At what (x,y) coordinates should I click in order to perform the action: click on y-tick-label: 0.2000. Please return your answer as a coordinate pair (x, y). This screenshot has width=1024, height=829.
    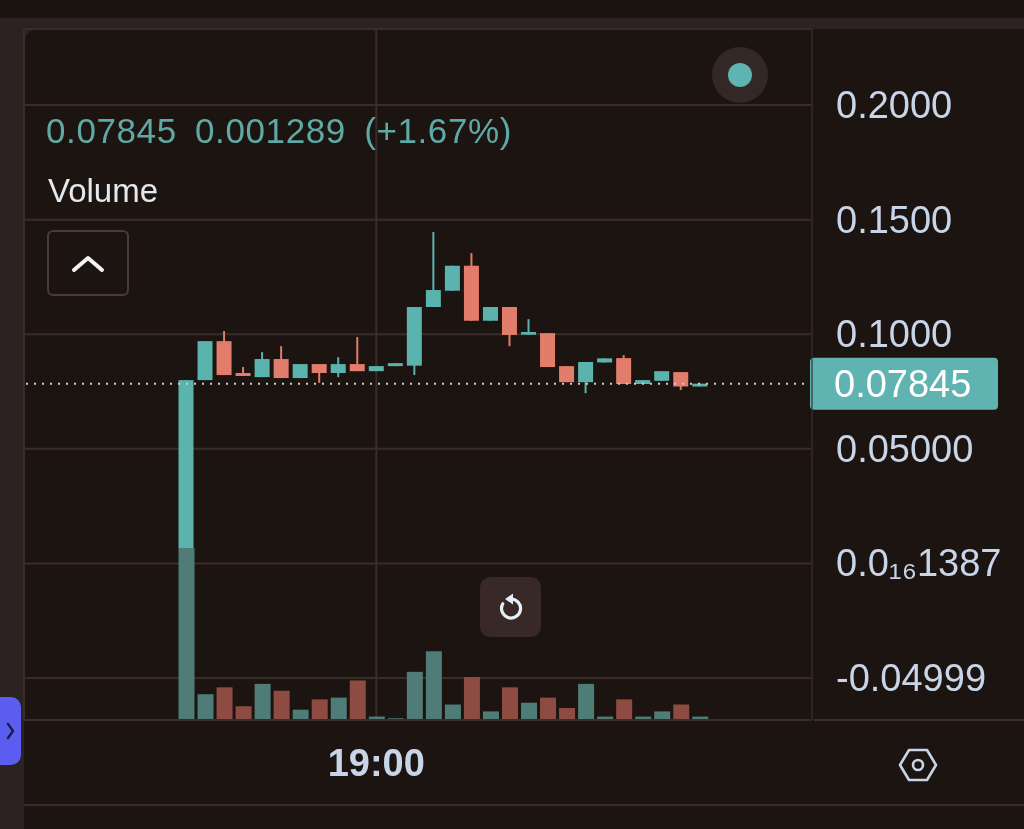
    Looking at the image, I should click on (894, 105).